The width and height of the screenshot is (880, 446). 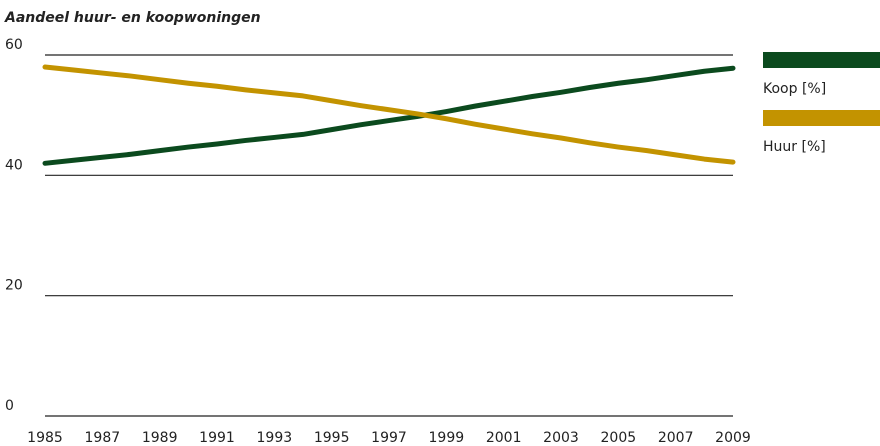 I want to click on x-tick-label: 1997, so click(x=389, y=438).